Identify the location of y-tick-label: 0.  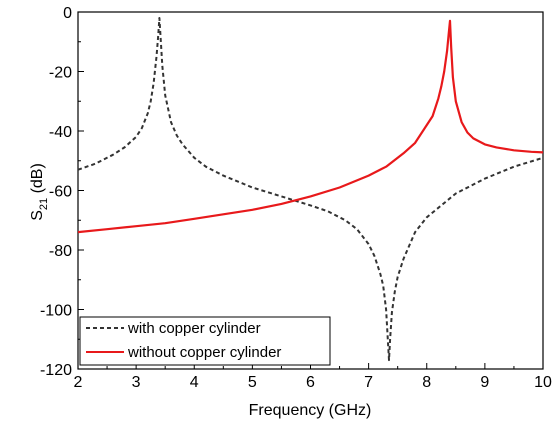
(67, 13).